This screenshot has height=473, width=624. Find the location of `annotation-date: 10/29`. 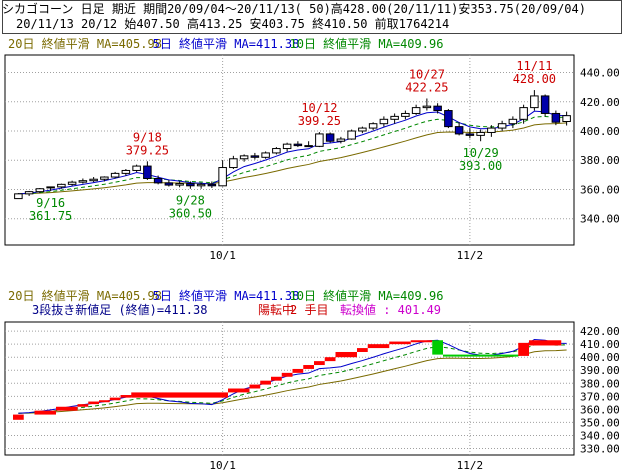

annotation-date: 10/29 is located at coordinates (481, 153).